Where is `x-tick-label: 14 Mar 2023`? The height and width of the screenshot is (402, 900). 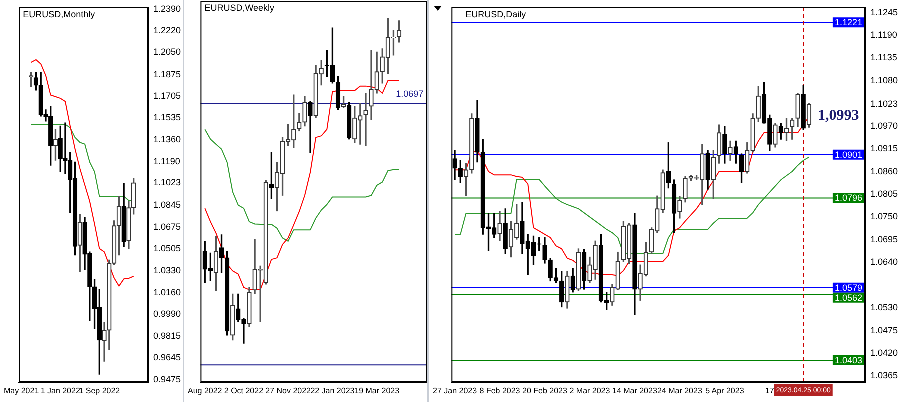 x-tick-label: 14 Mar 2023 is located at coordinates (635, 391).